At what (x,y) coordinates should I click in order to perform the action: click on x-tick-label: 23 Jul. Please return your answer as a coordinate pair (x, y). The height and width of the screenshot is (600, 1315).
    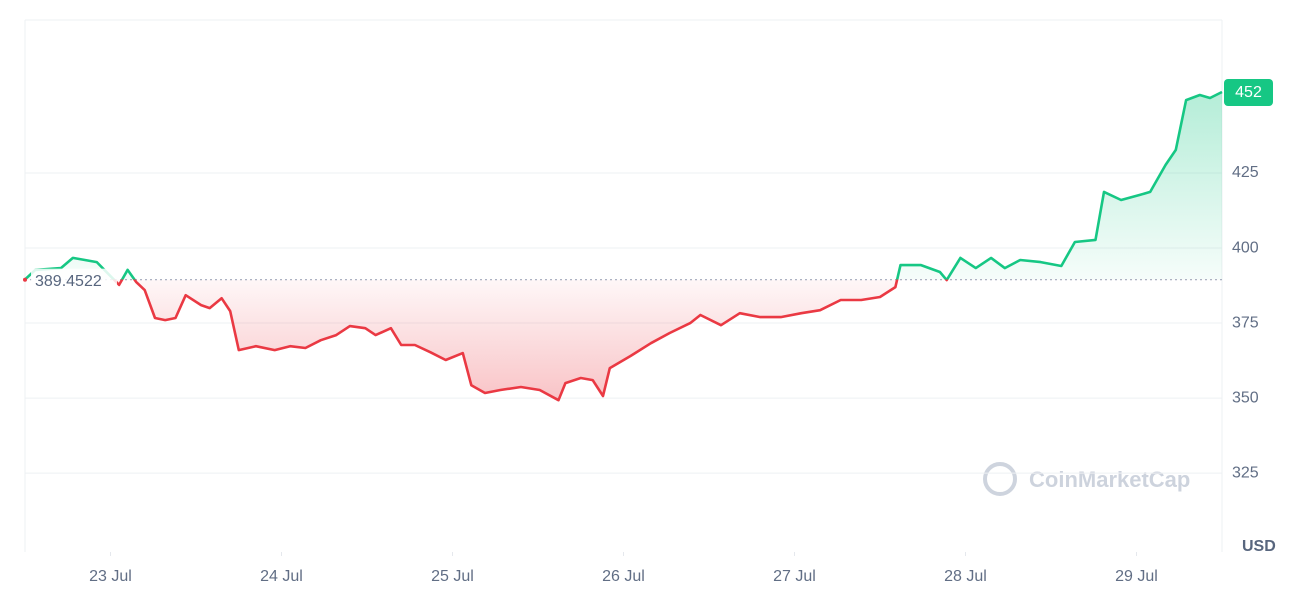
    Looking at the image, I should click on (110, 576).